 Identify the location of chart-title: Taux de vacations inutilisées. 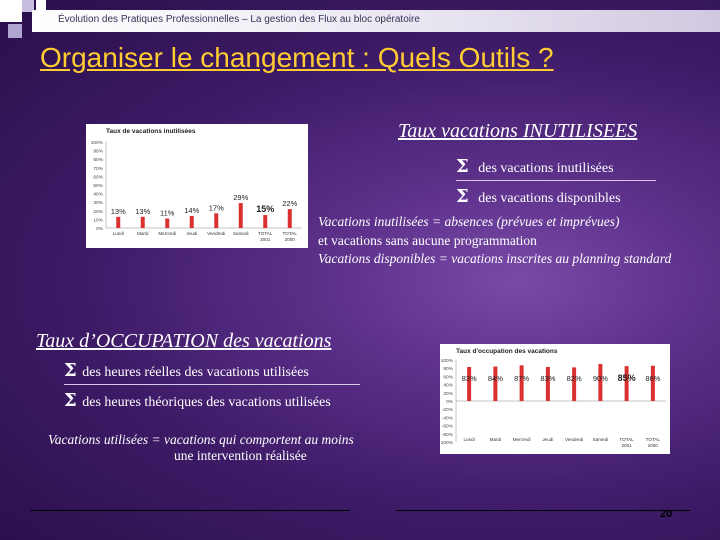
(151, 131).